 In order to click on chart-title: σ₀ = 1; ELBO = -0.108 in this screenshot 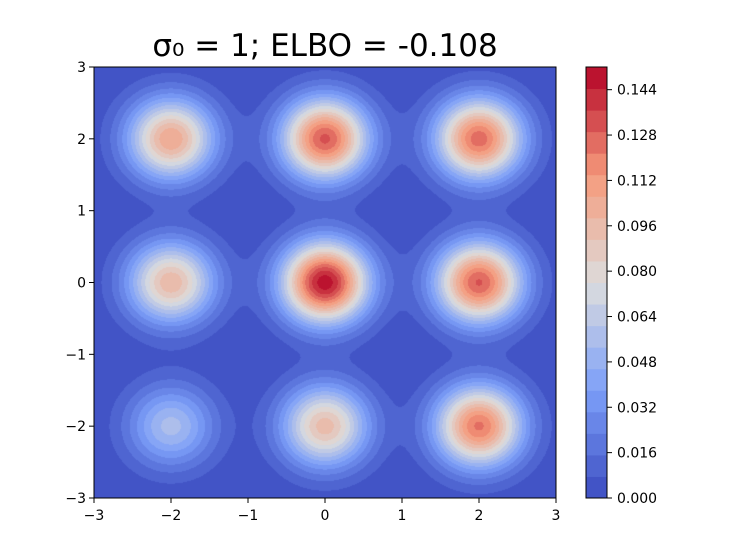, I will do `click(324, 46)`.